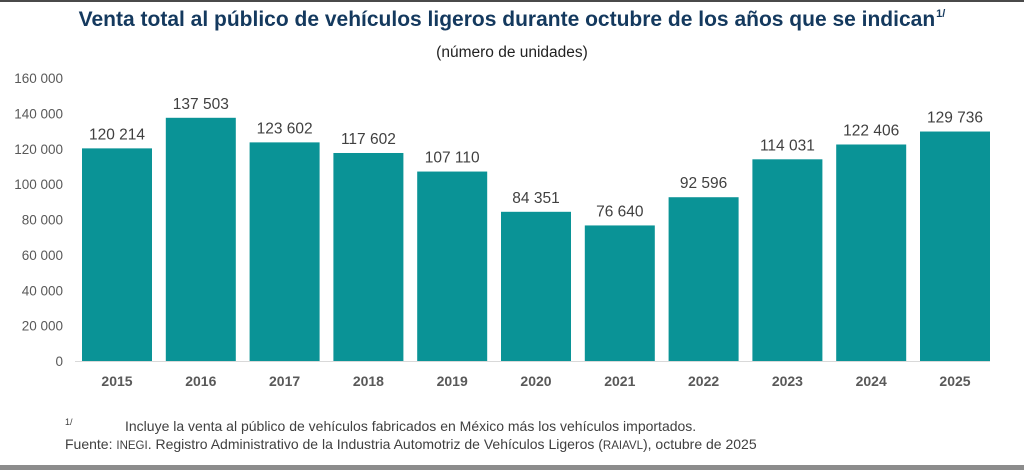 The width and height of the screenshot is (1024, 470). I want to click on x-tick-label: 2019, so click(452, 381).